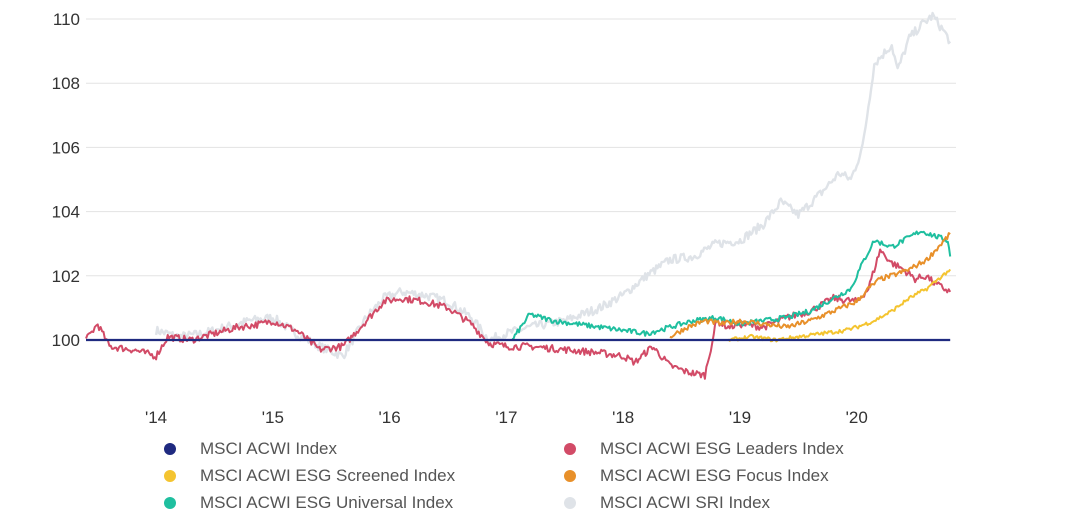  I want to click on series-line-esg-universal, so click(731, 285).